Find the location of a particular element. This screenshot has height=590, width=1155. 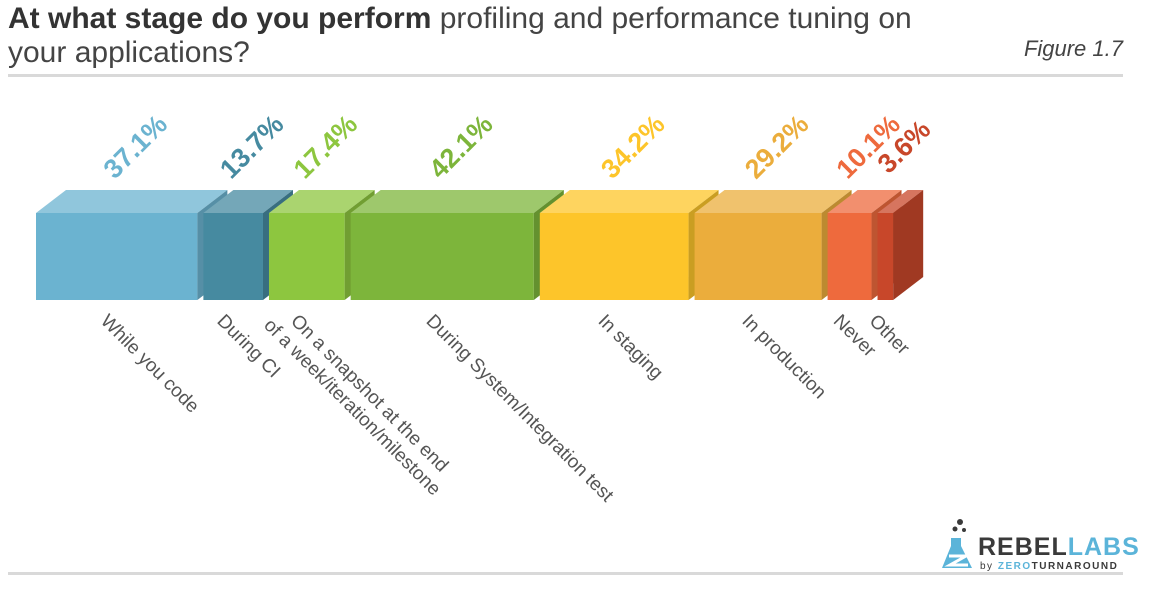

category-label-line: In staging is located at coordinates (630, 347).